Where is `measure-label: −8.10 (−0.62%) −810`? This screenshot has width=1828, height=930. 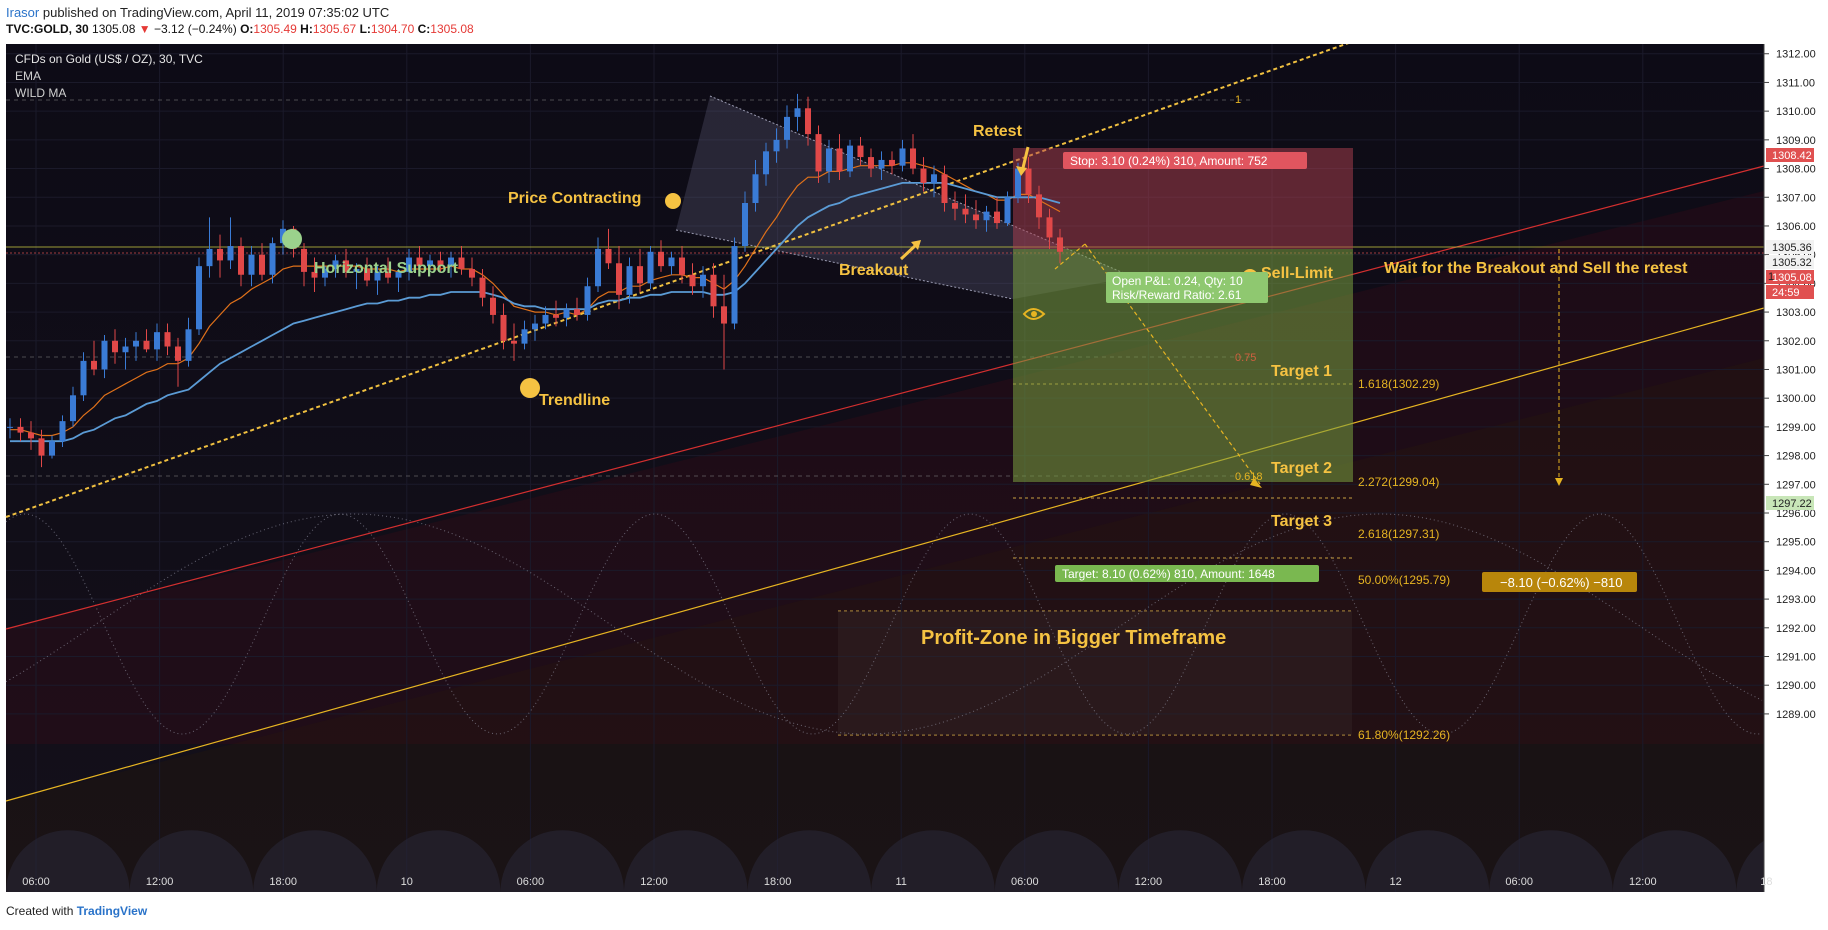
measure-label: −8.10 (−0.62%) −810 is located at coordinates (1561, 582).